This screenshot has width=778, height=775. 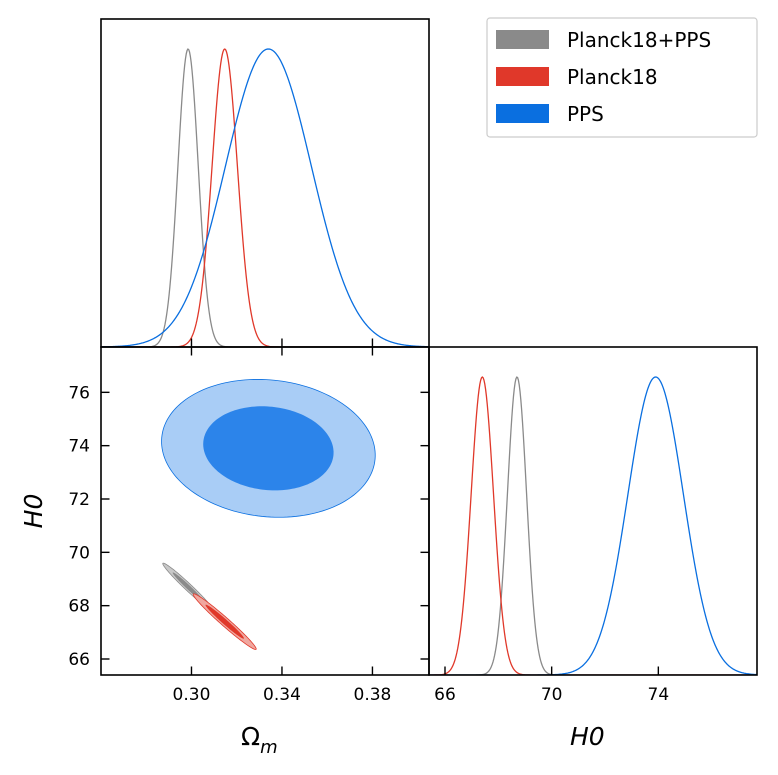 What do you see at coordinates (639, 40) in the screenshot?
I see `legend-label-planck18-pps: Planck18+PPS` at bounding box center [639, 40].